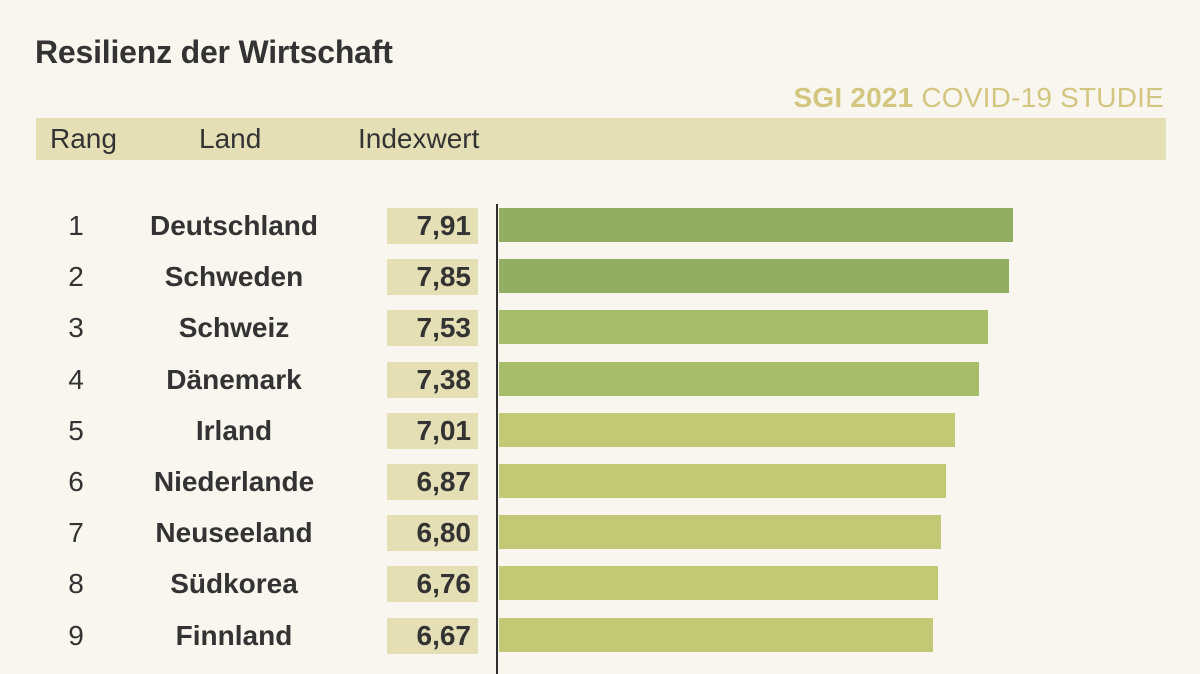  What do you see at coordinates (234, 328) in the screenshot?
I see `country-label: Schweiz` at bounding box center [234, 328].